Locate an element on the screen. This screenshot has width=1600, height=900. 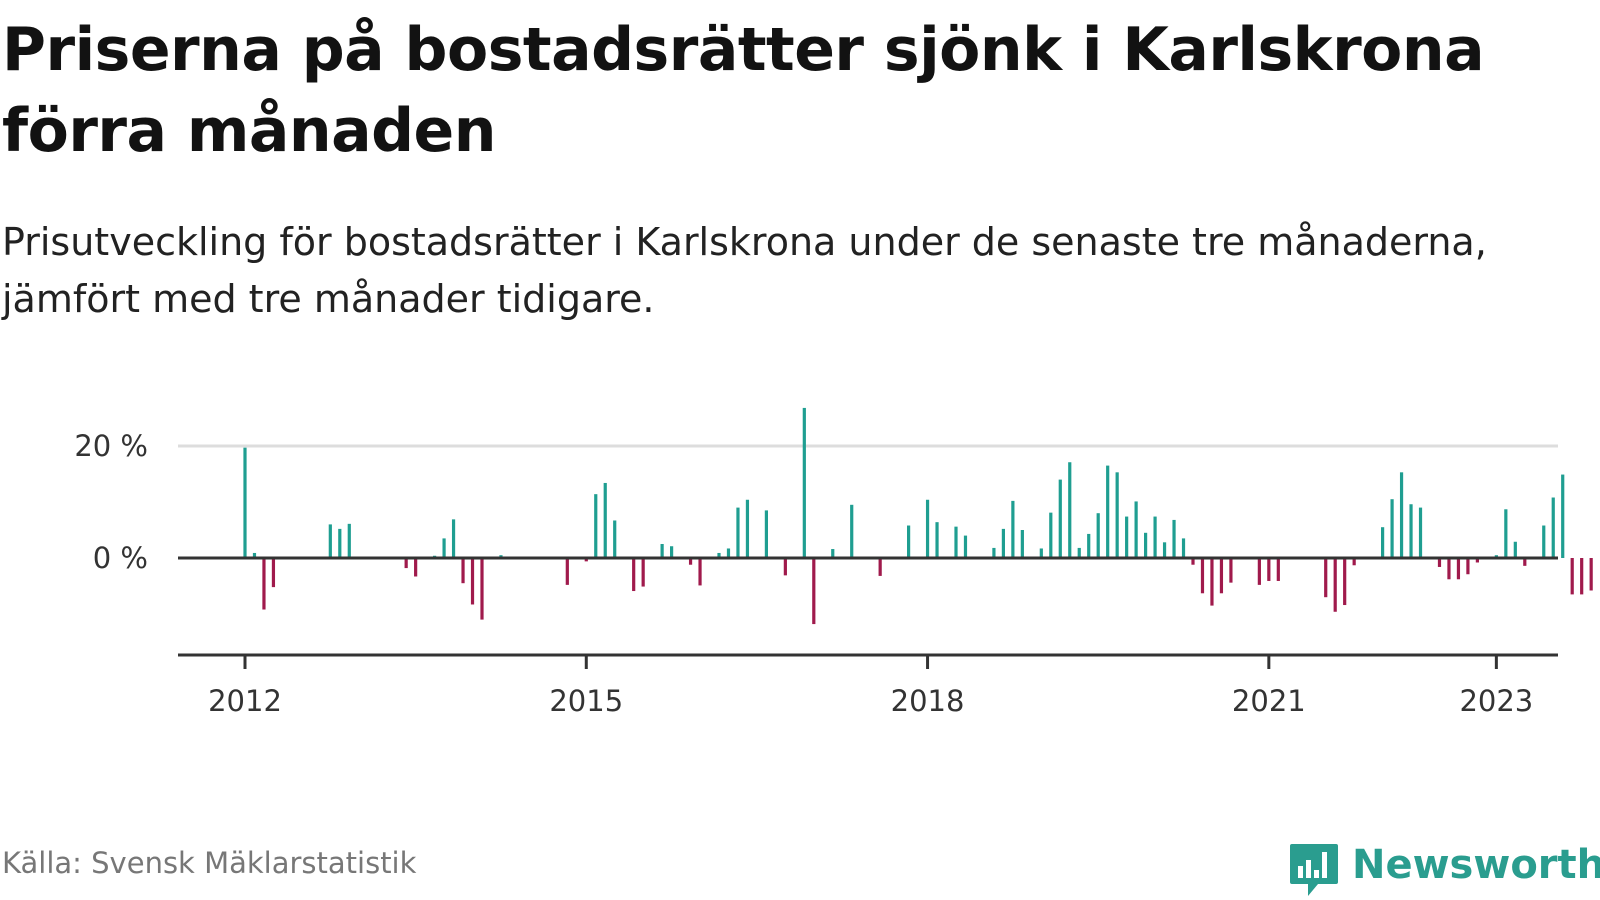
source-note: Källa: Svensk Mäklarstatistik is located at coordinates (209, 863).